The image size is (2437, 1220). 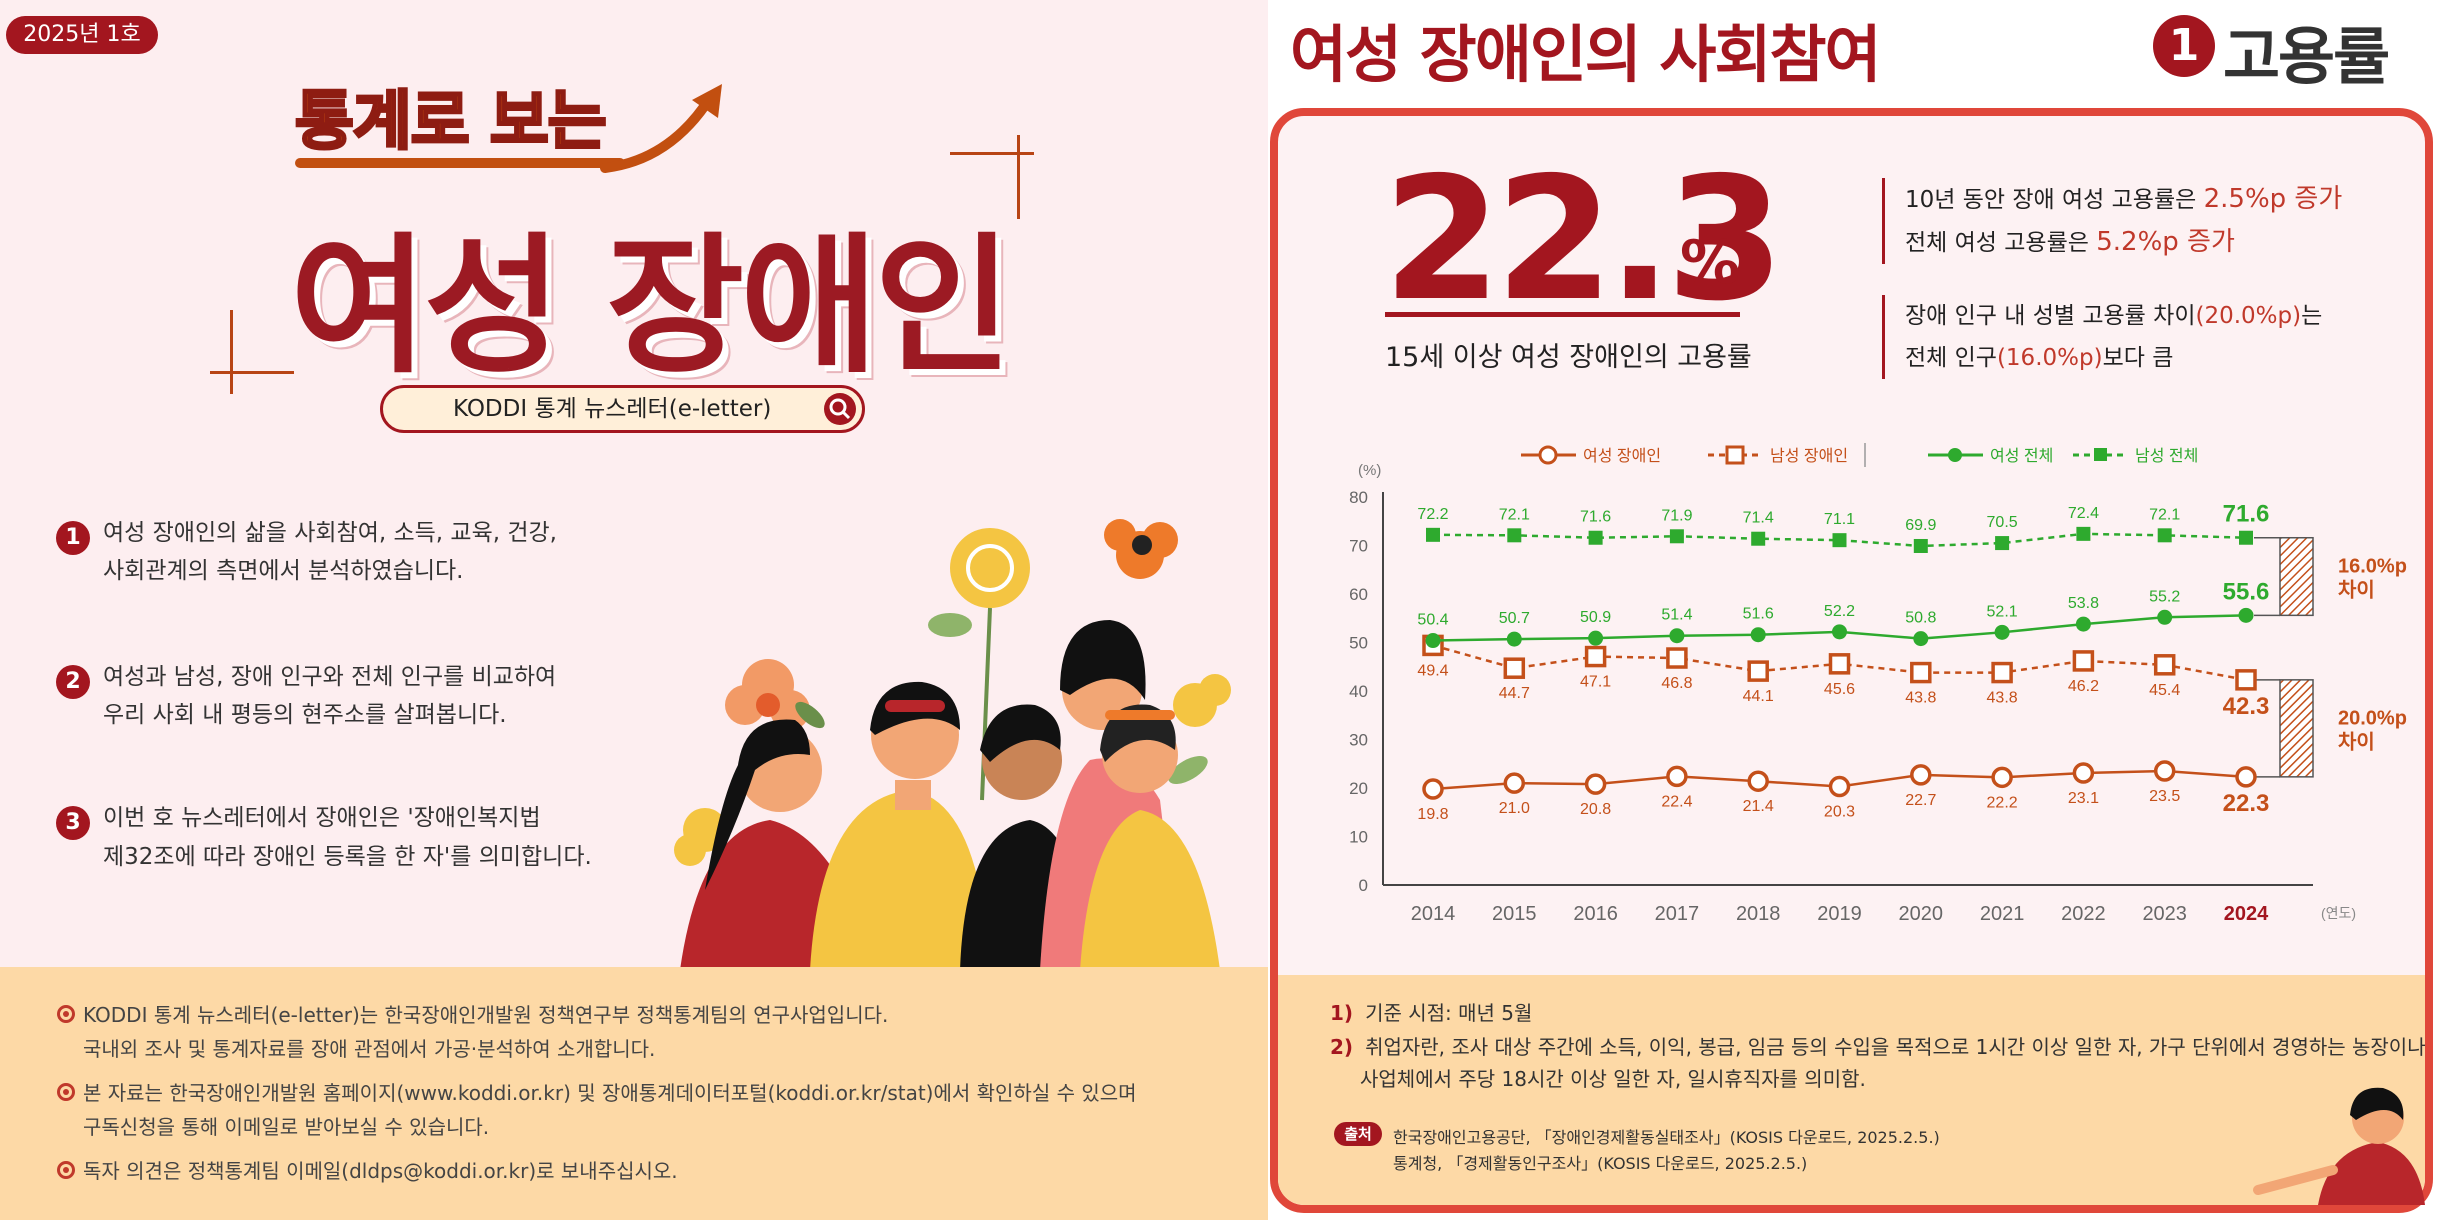 What do you see at coordinates (330, 533) in the screenshot?
I see `point-text: 여성 장애인의 삶을 사회참여, 소득, 교육, 건강,` at bounding box center [330, 533].